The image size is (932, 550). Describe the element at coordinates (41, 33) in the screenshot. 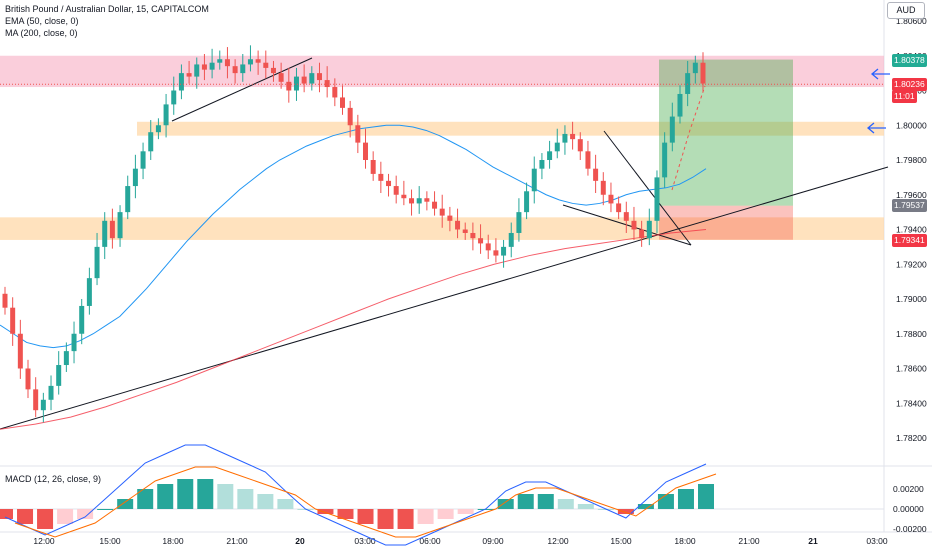

I see `ma-legend: MA (200, close, 0)` at that location.